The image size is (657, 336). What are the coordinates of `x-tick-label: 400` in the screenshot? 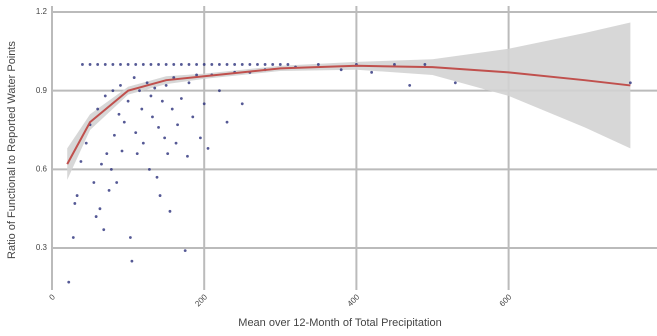 It's located at (353, 300).